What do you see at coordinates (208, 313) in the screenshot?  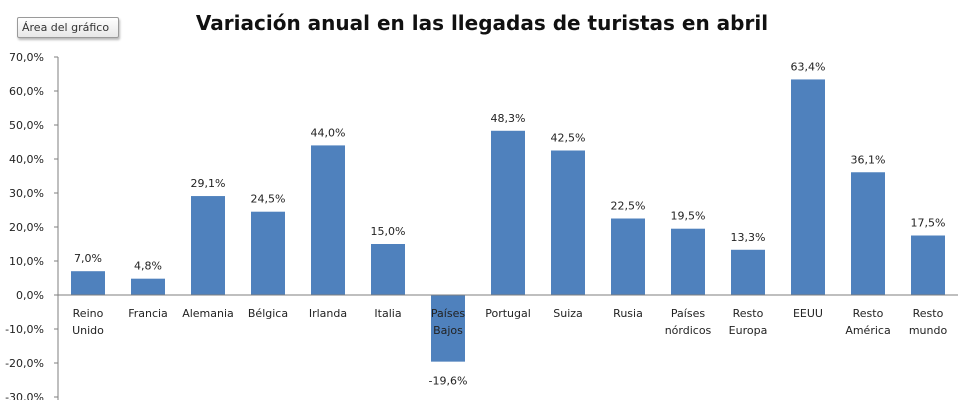 I see `category-label: Alemania` at bounding box center [208, 313].